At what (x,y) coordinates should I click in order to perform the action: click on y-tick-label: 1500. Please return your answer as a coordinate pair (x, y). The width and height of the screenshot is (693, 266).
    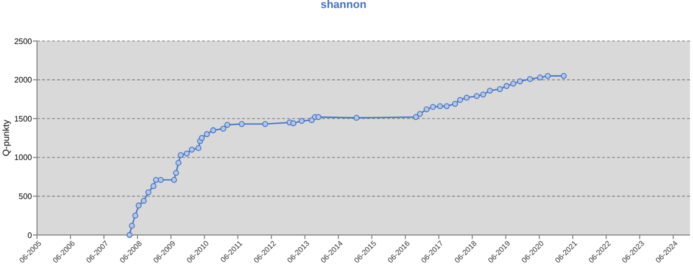
    Looking at the image, I should click on (23, 119).